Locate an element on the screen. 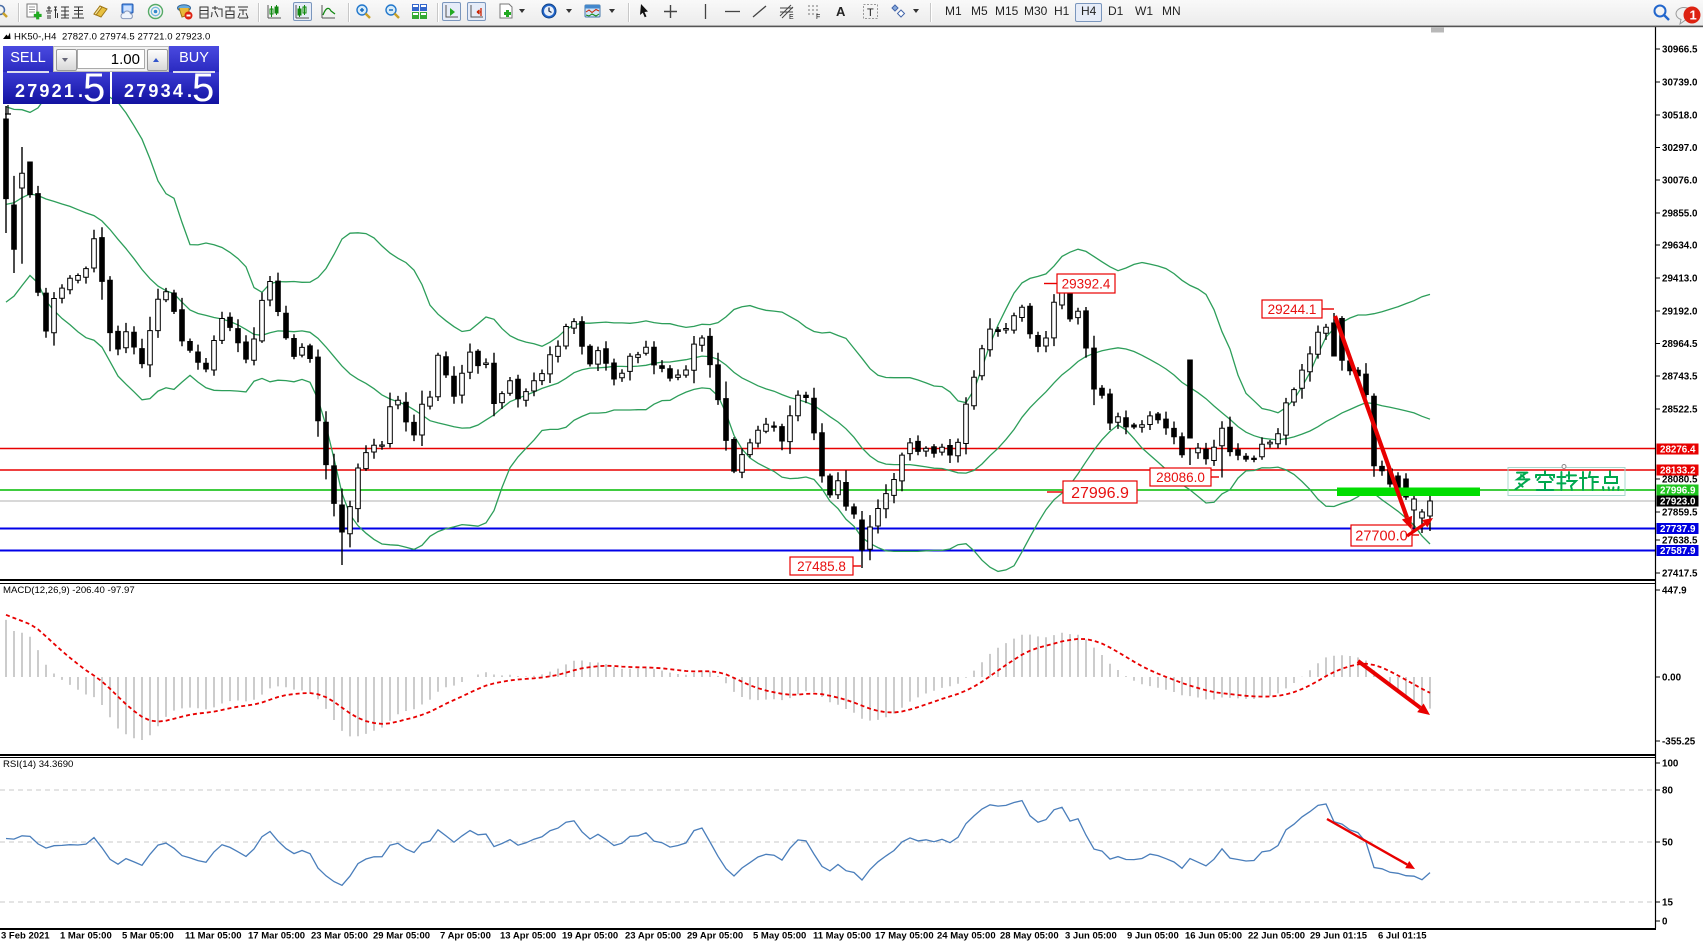 This screenshot has height=943, width=1703. svg-text: 11 Mar 05:00 is located at coordinates (213, 936).